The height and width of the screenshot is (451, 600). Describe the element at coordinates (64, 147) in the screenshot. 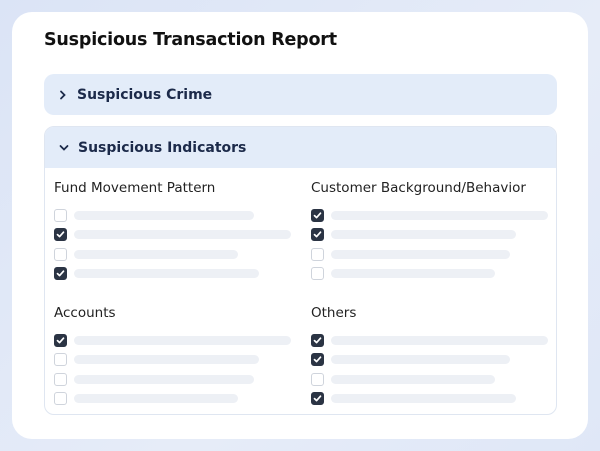

I see `chevron-down-icon` at that location.